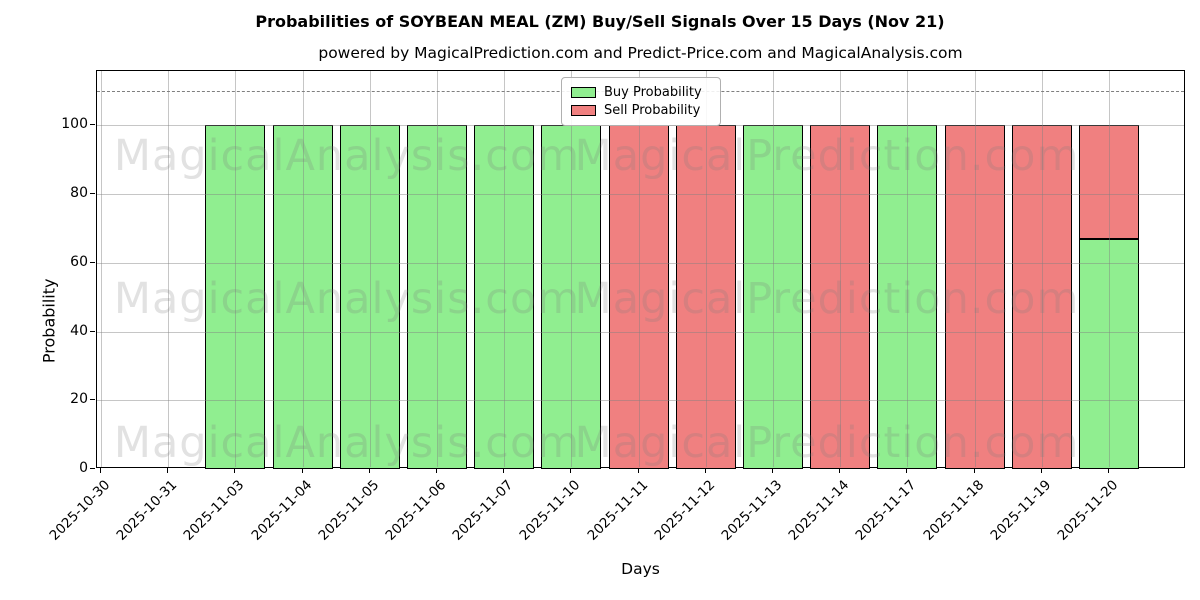 Image resolution: width=1200 pixels, height=600 pixels. I want to click on xtick-label-2025-11-06: 2025-11-06, so click(416, 510).